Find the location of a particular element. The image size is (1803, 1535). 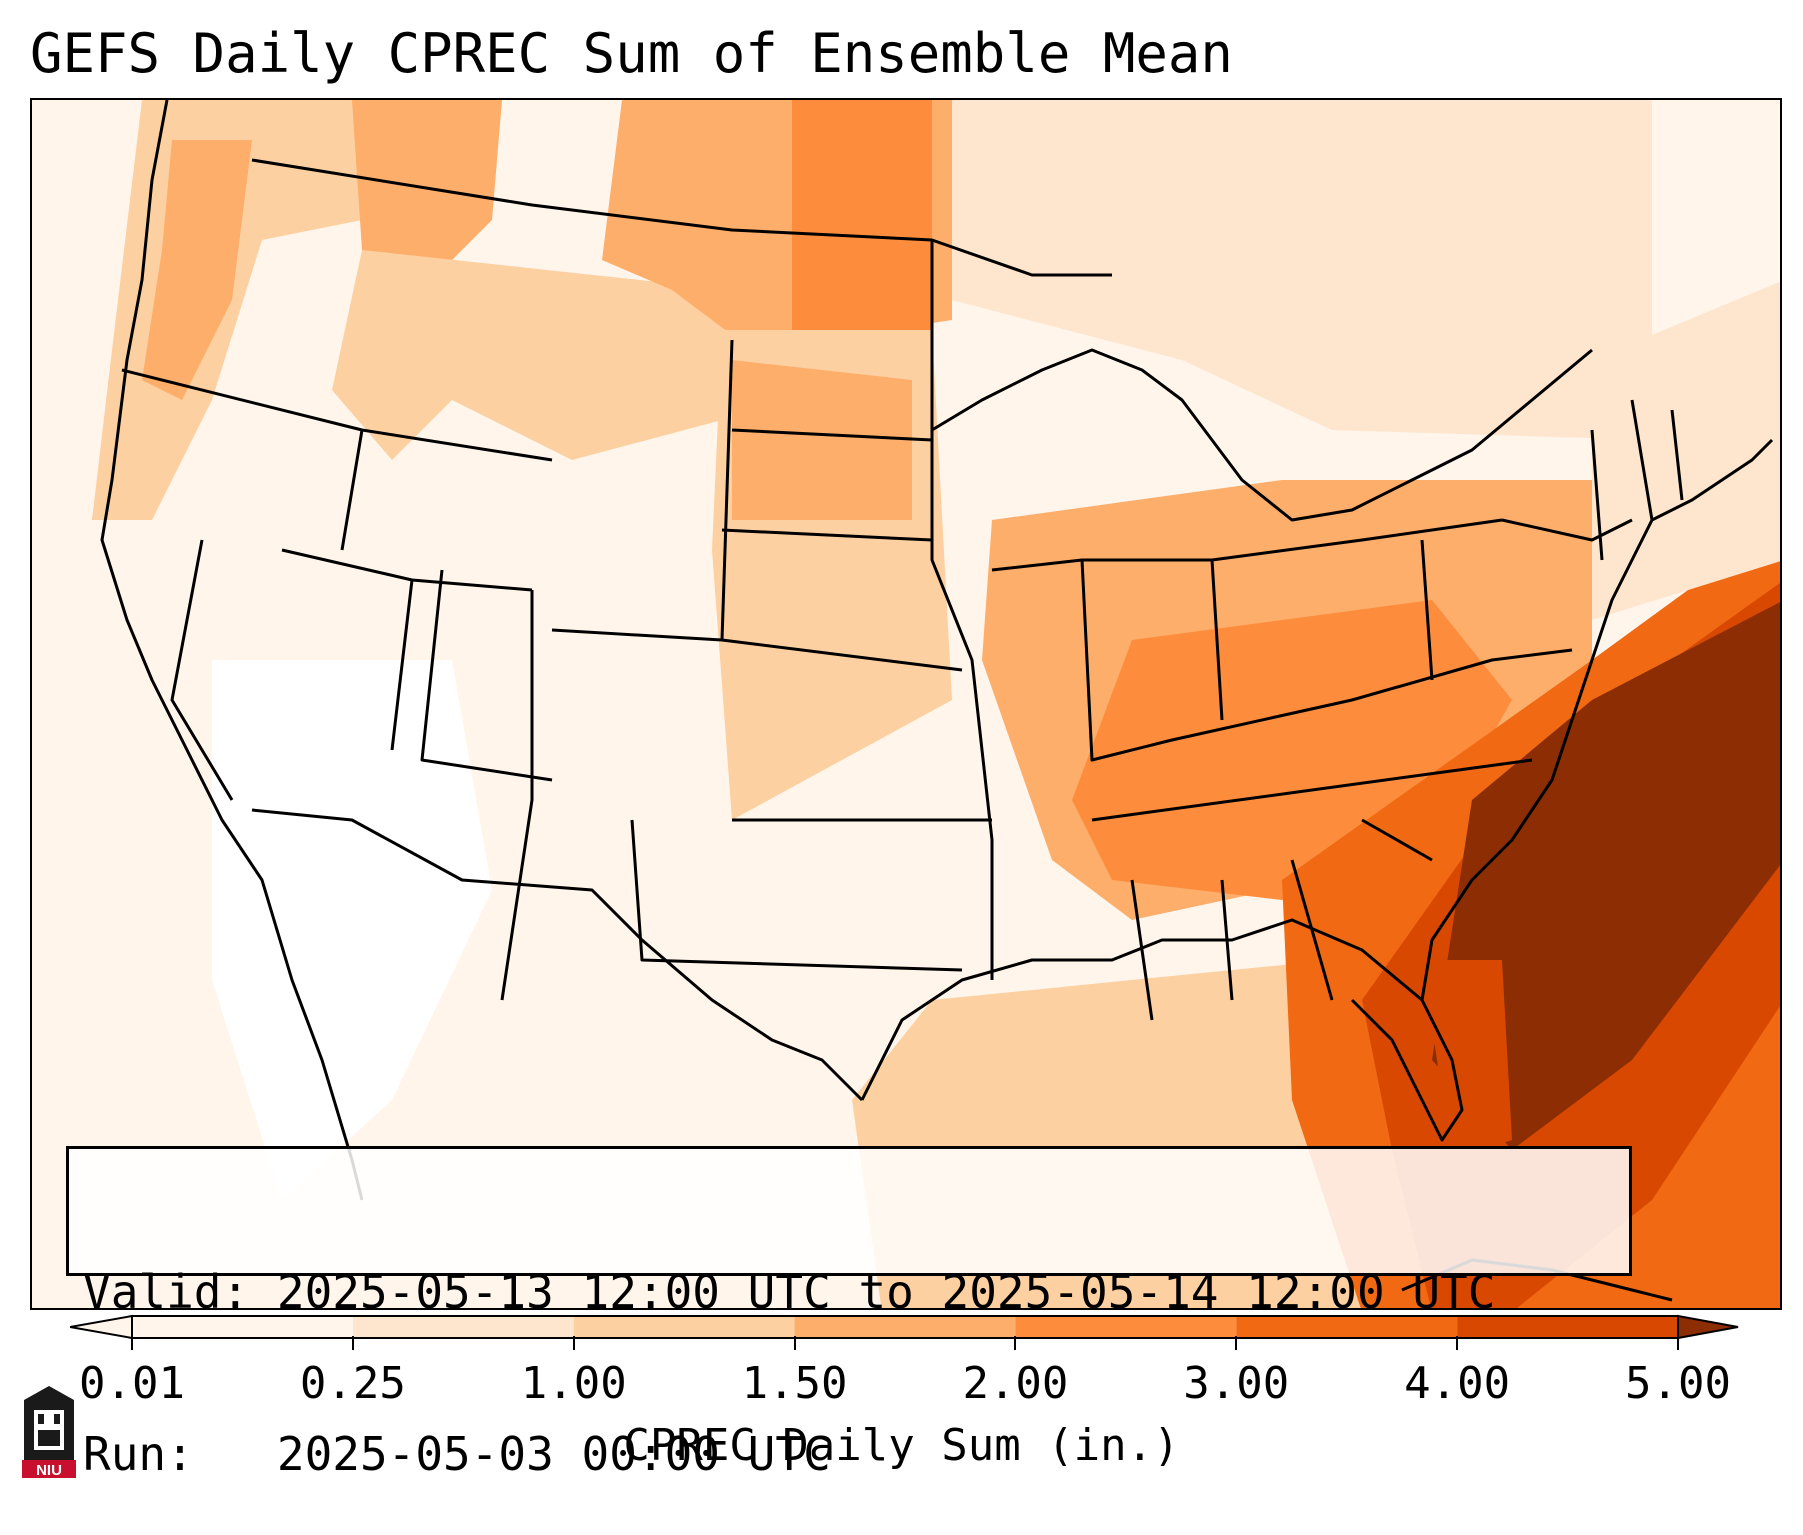

pacific-coastline is located at coordinates (232, 650).